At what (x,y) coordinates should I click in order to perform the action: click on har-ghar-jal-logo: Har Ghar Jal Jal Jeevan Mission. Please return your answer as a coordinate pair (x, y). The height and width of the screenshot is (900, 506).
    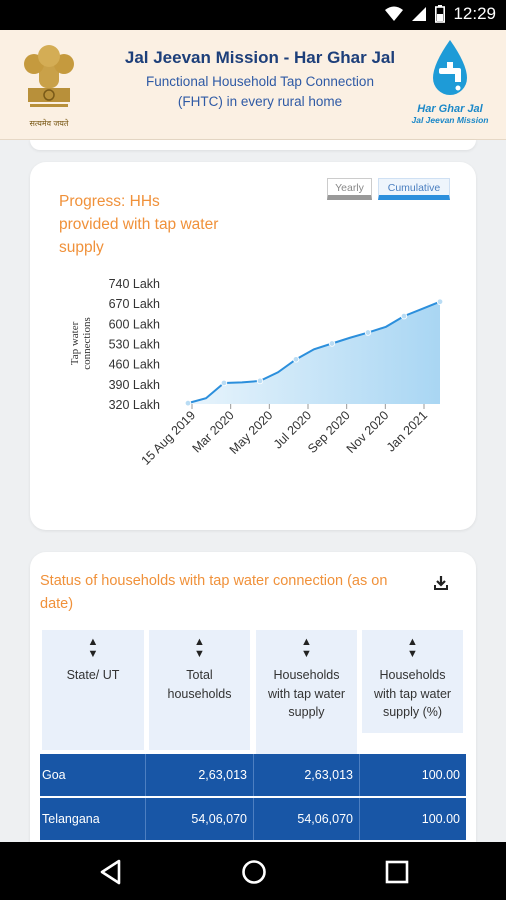
    Looking at the image, I should click on (450, 85).